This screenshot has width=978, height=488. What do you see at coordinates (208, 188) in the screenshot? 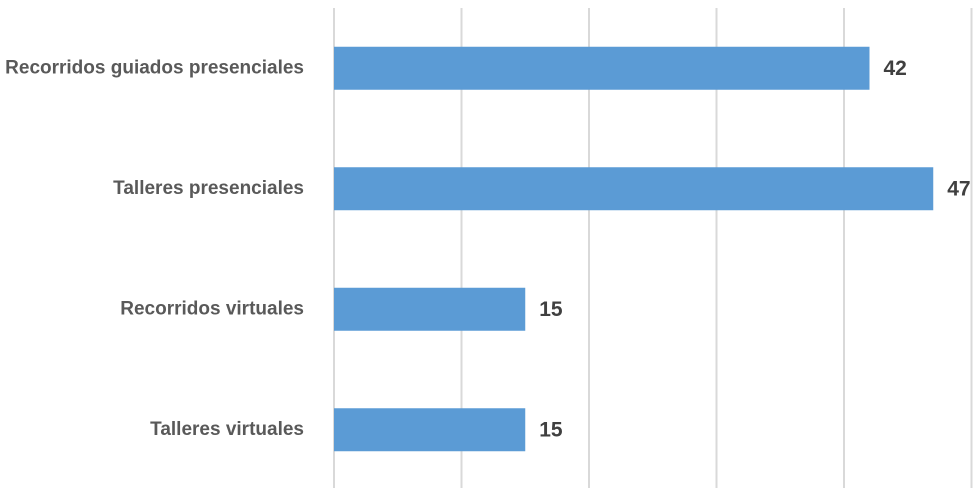
I see `category-label: Talleres presenciales` at bounding box center [208, 188].